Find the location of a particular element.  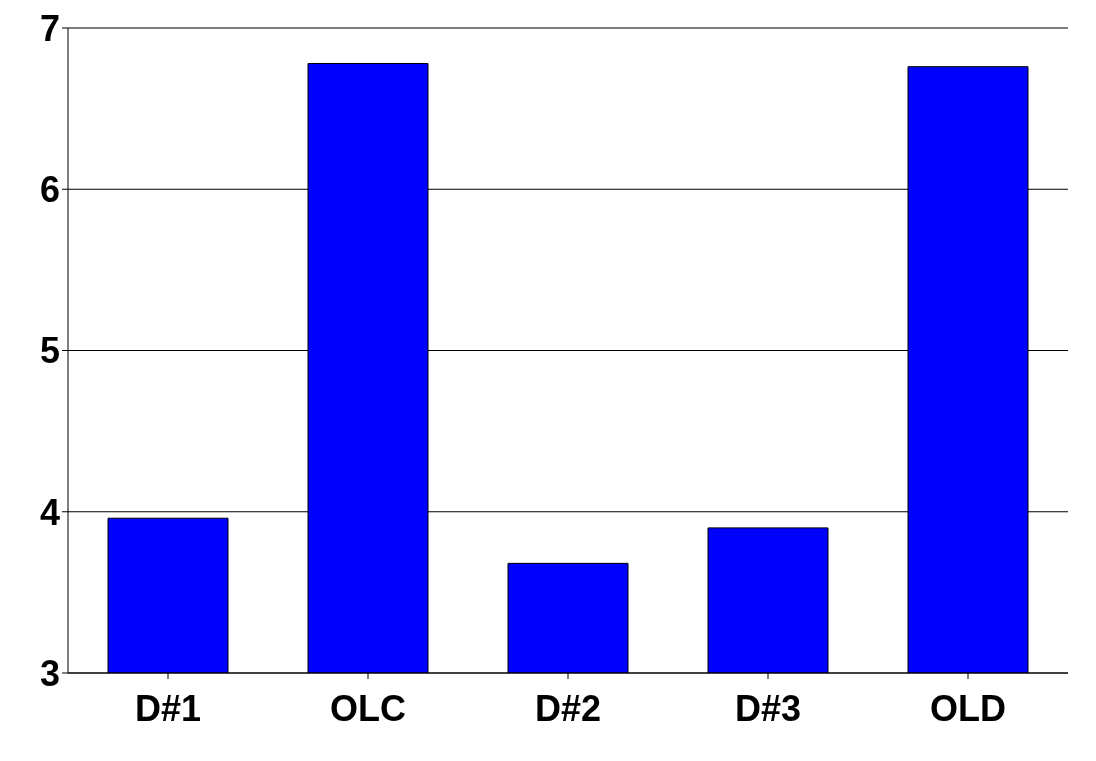

x-tick-label: D#1 is located at coordinates (168, 708).